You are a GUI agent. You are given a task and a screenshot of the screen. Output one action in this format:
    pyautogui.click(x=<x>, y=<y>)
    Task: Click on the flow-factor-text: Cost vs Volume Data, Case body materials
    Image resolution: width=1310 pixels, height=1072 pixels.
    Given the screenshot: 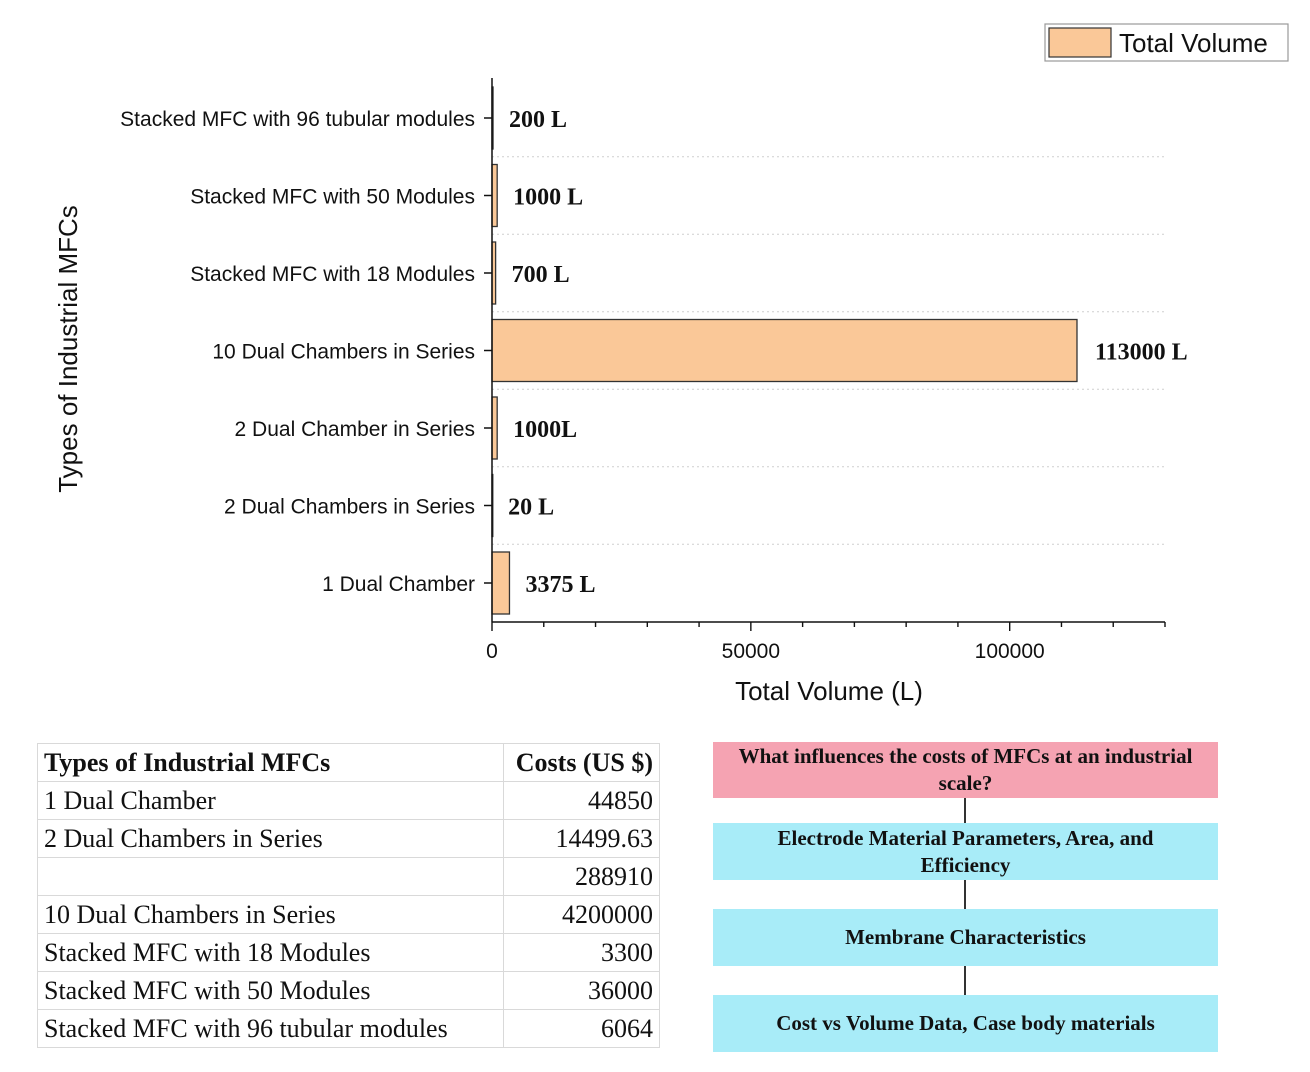 What is the action you would take?
    pyautogui.click(x=965, y=1023)
    